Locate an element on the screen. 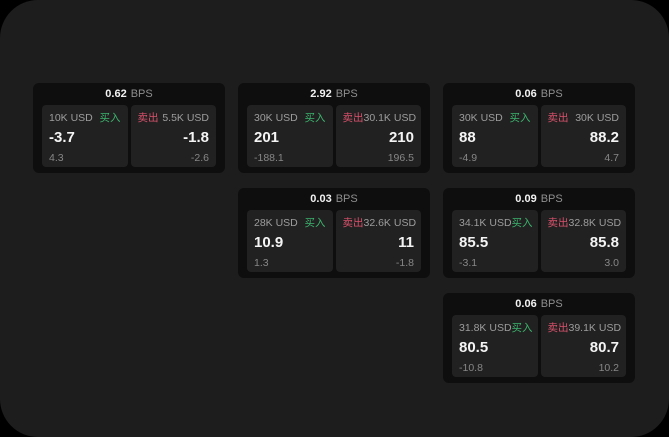 Image resolution: width=669 pixels, height=437 pixels. sell-panel: 卖出 32.6K USD 11 -1.8 is located at coordinates (378, 241).